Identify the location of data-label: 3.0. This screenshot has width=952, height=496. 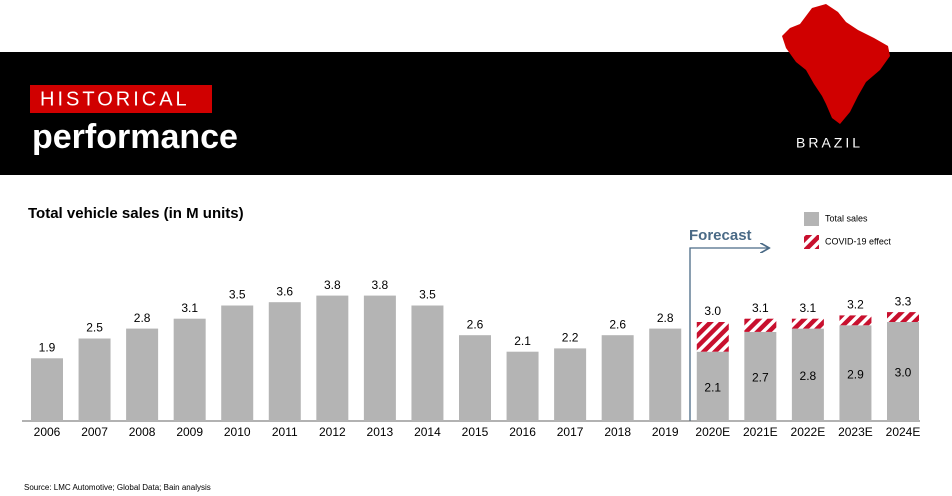
(903, 373).